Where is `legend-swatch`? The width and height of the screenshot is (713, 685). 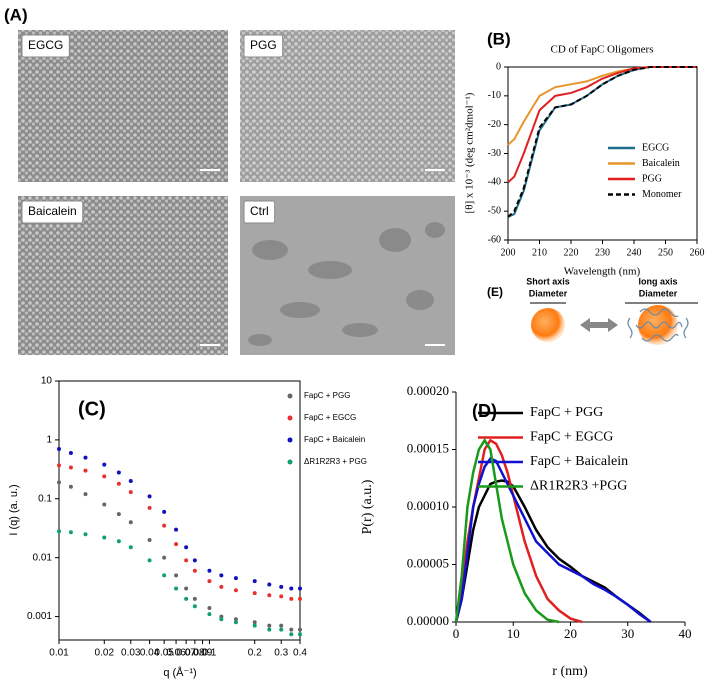 legend-swatch is located at coordinates (290, 440).